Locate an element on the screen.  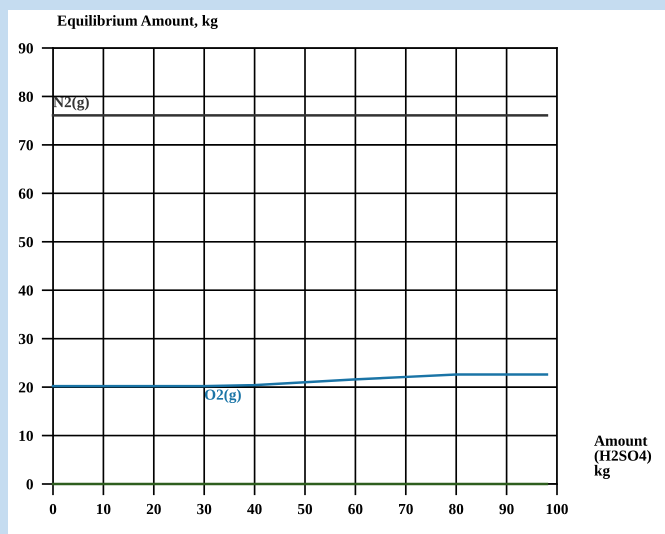
x-tick-label: 70 is located at coordinates (406, 509).